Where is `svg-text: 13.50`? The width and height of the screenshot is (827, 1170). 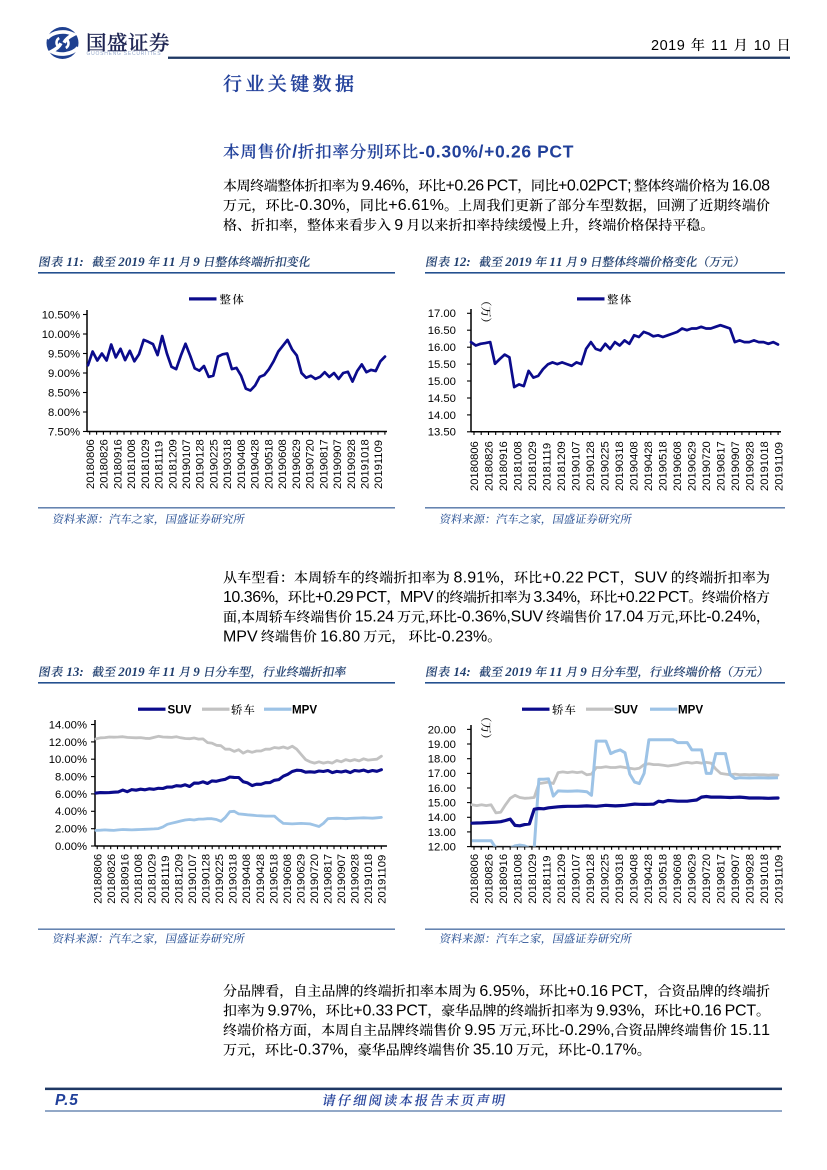
svg-text: 13.50 is located at coordinates (442, 433).